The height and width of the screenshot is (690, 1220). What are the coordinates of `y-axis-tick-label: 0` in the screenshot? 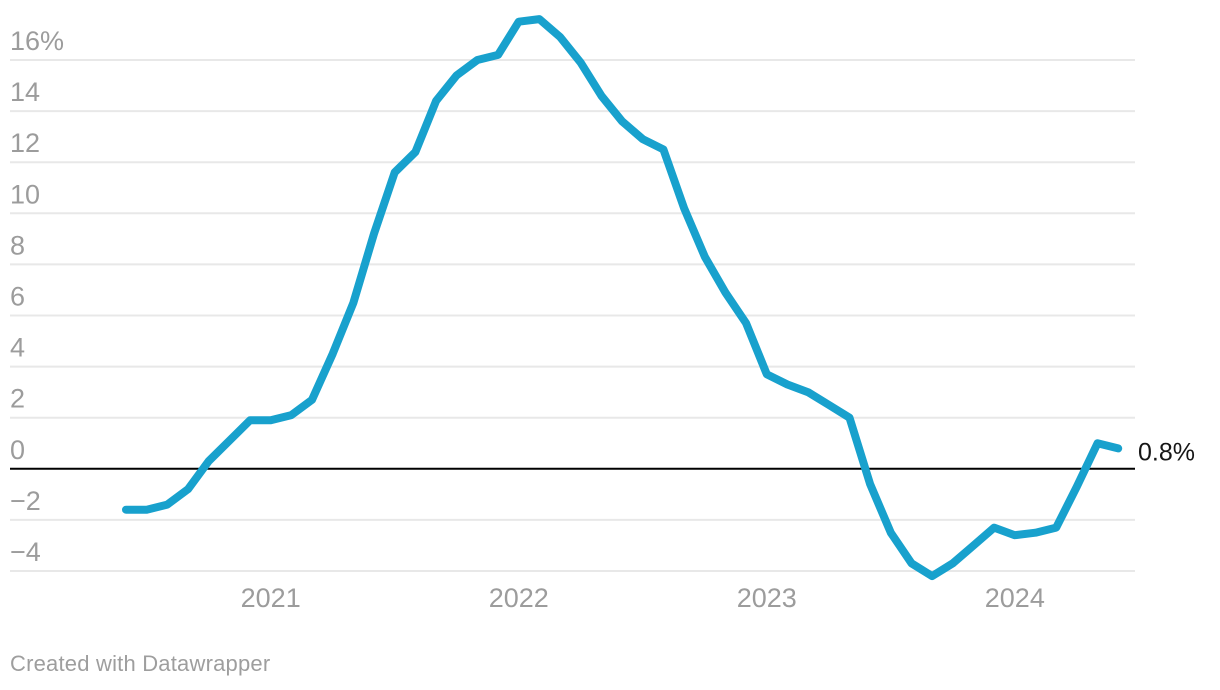 It's located at (17, 450).